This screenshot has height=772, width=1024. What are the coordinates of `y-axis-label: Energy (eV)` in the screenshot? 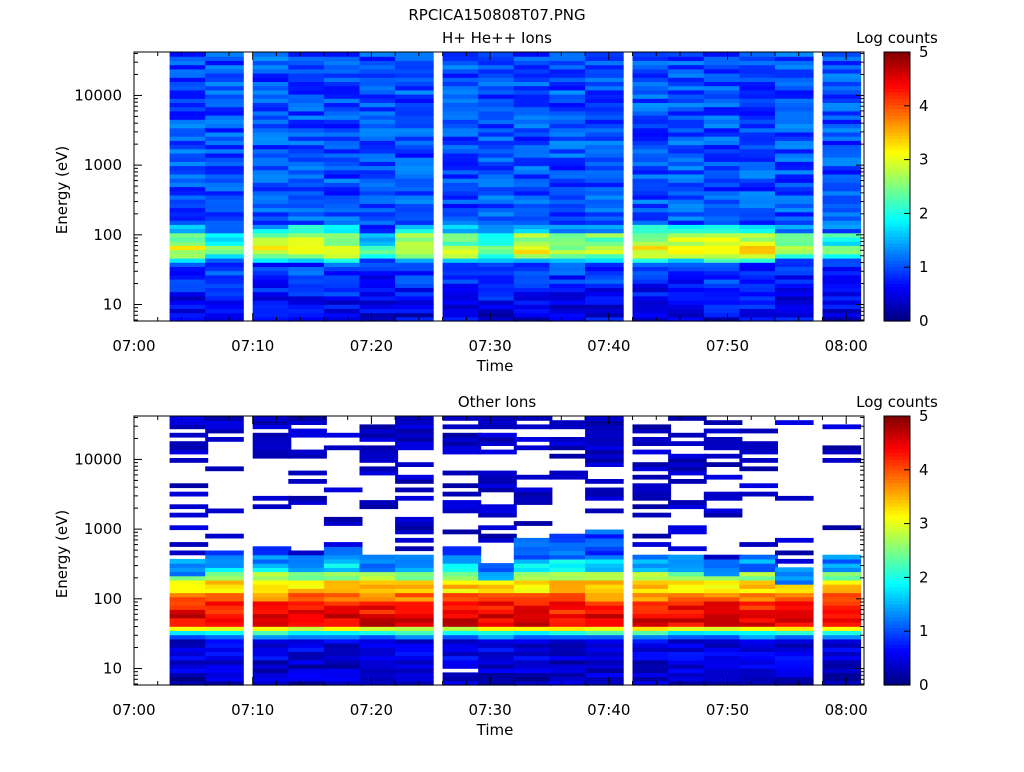 It's located at (62, 554).